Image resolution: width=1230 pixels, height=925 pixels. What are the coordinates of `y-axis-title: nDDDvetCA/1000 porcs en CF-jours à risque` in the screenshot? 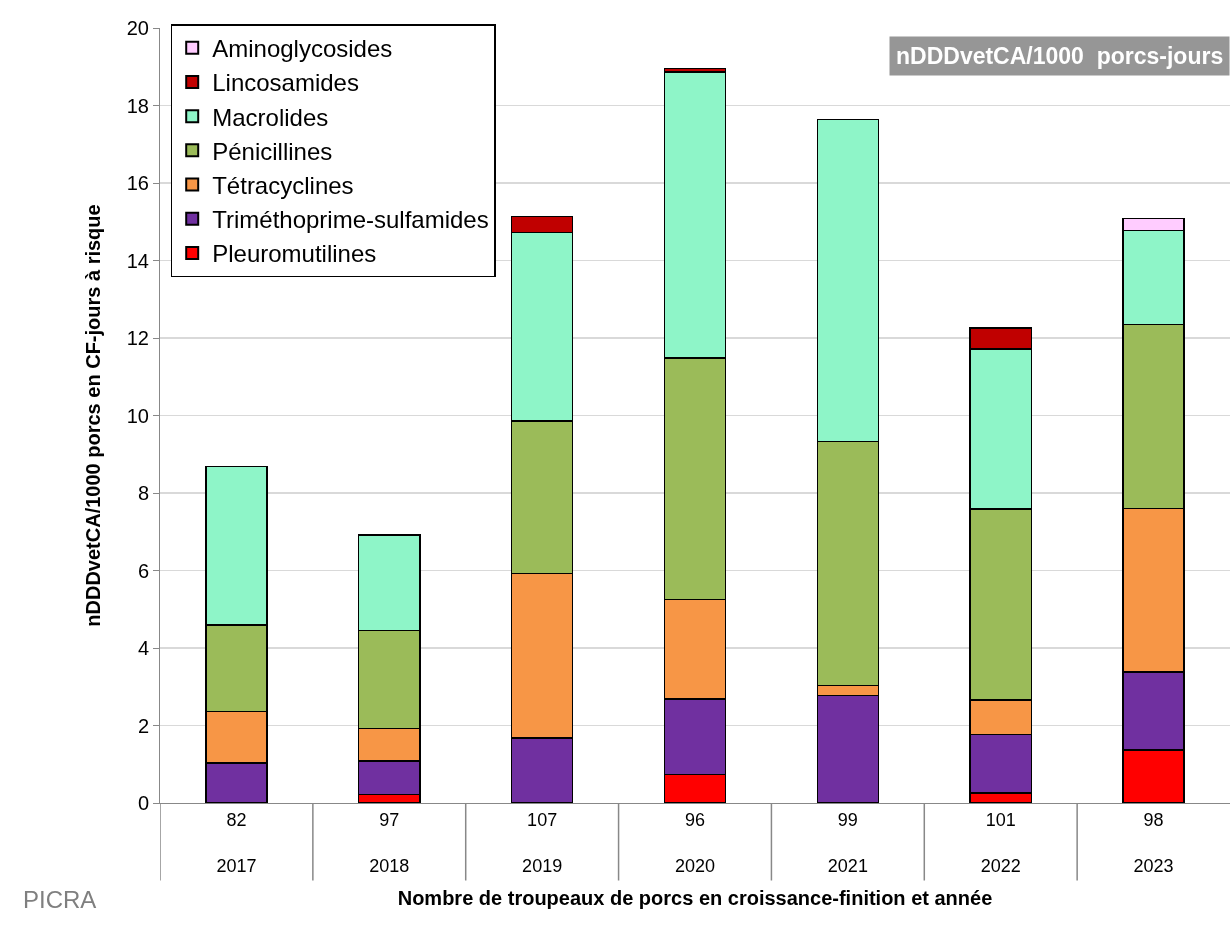 It's located at (93, 415).